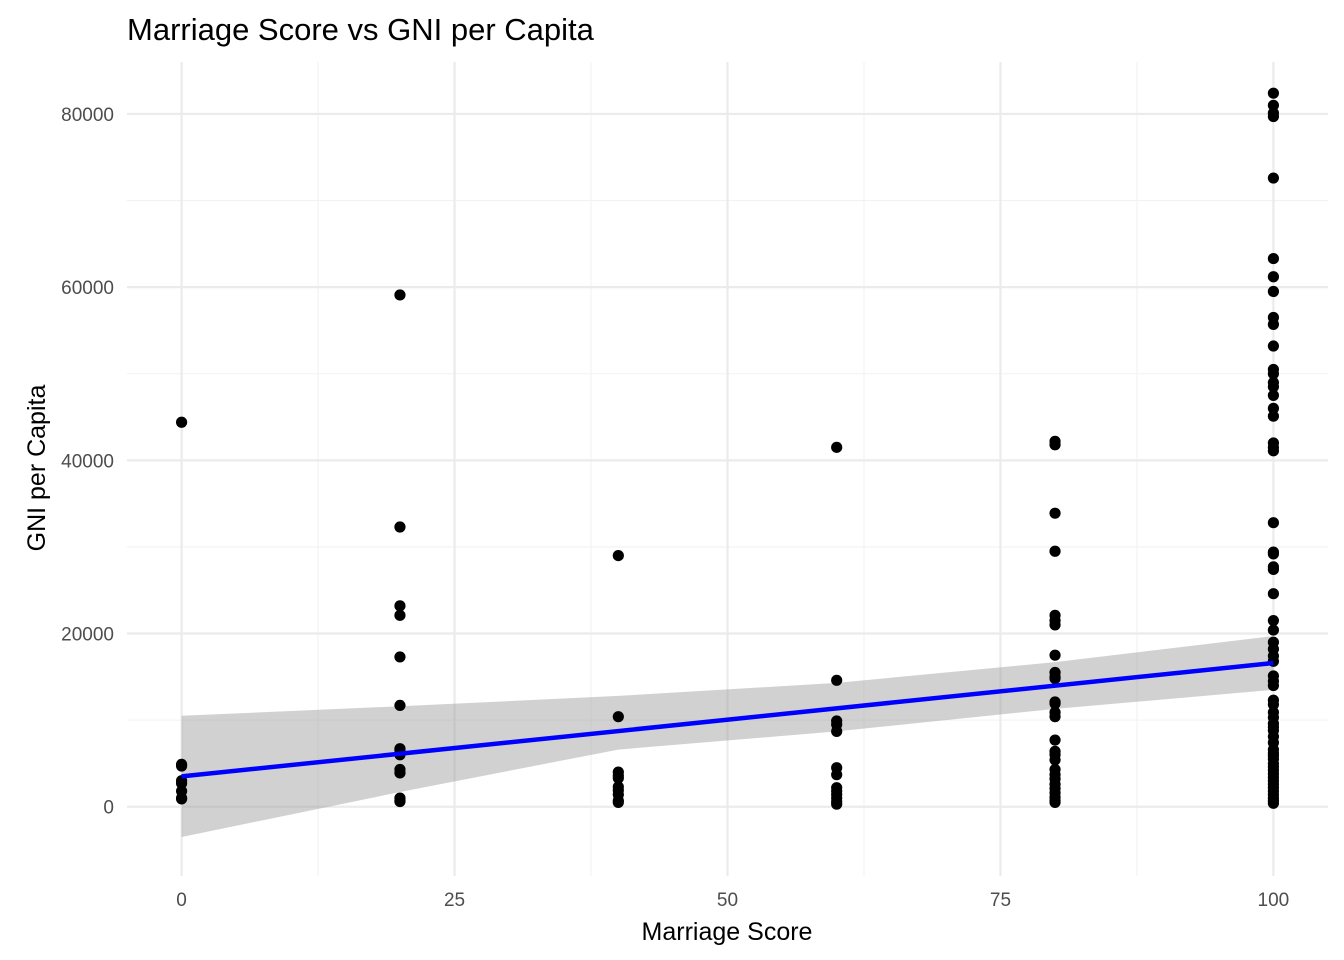  Describe the element at coordinates (37, 468) in the screenshot. I see `y-axis-title: GNI per Capita` at that location.